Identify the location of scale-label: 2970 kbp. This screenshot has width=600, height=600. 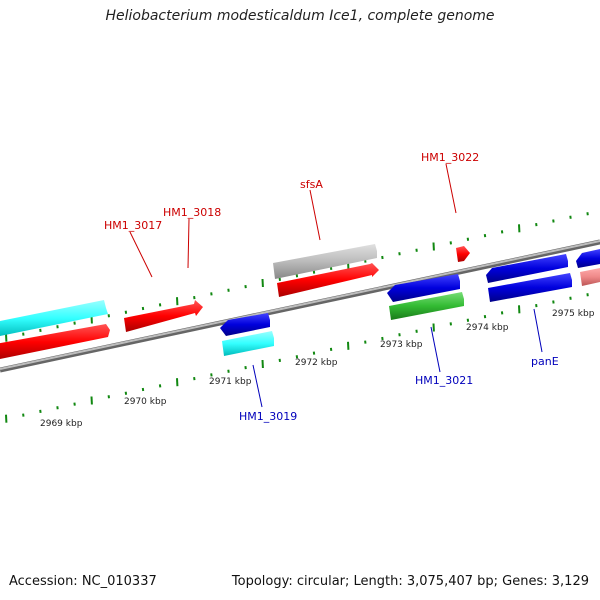
(145, 402).